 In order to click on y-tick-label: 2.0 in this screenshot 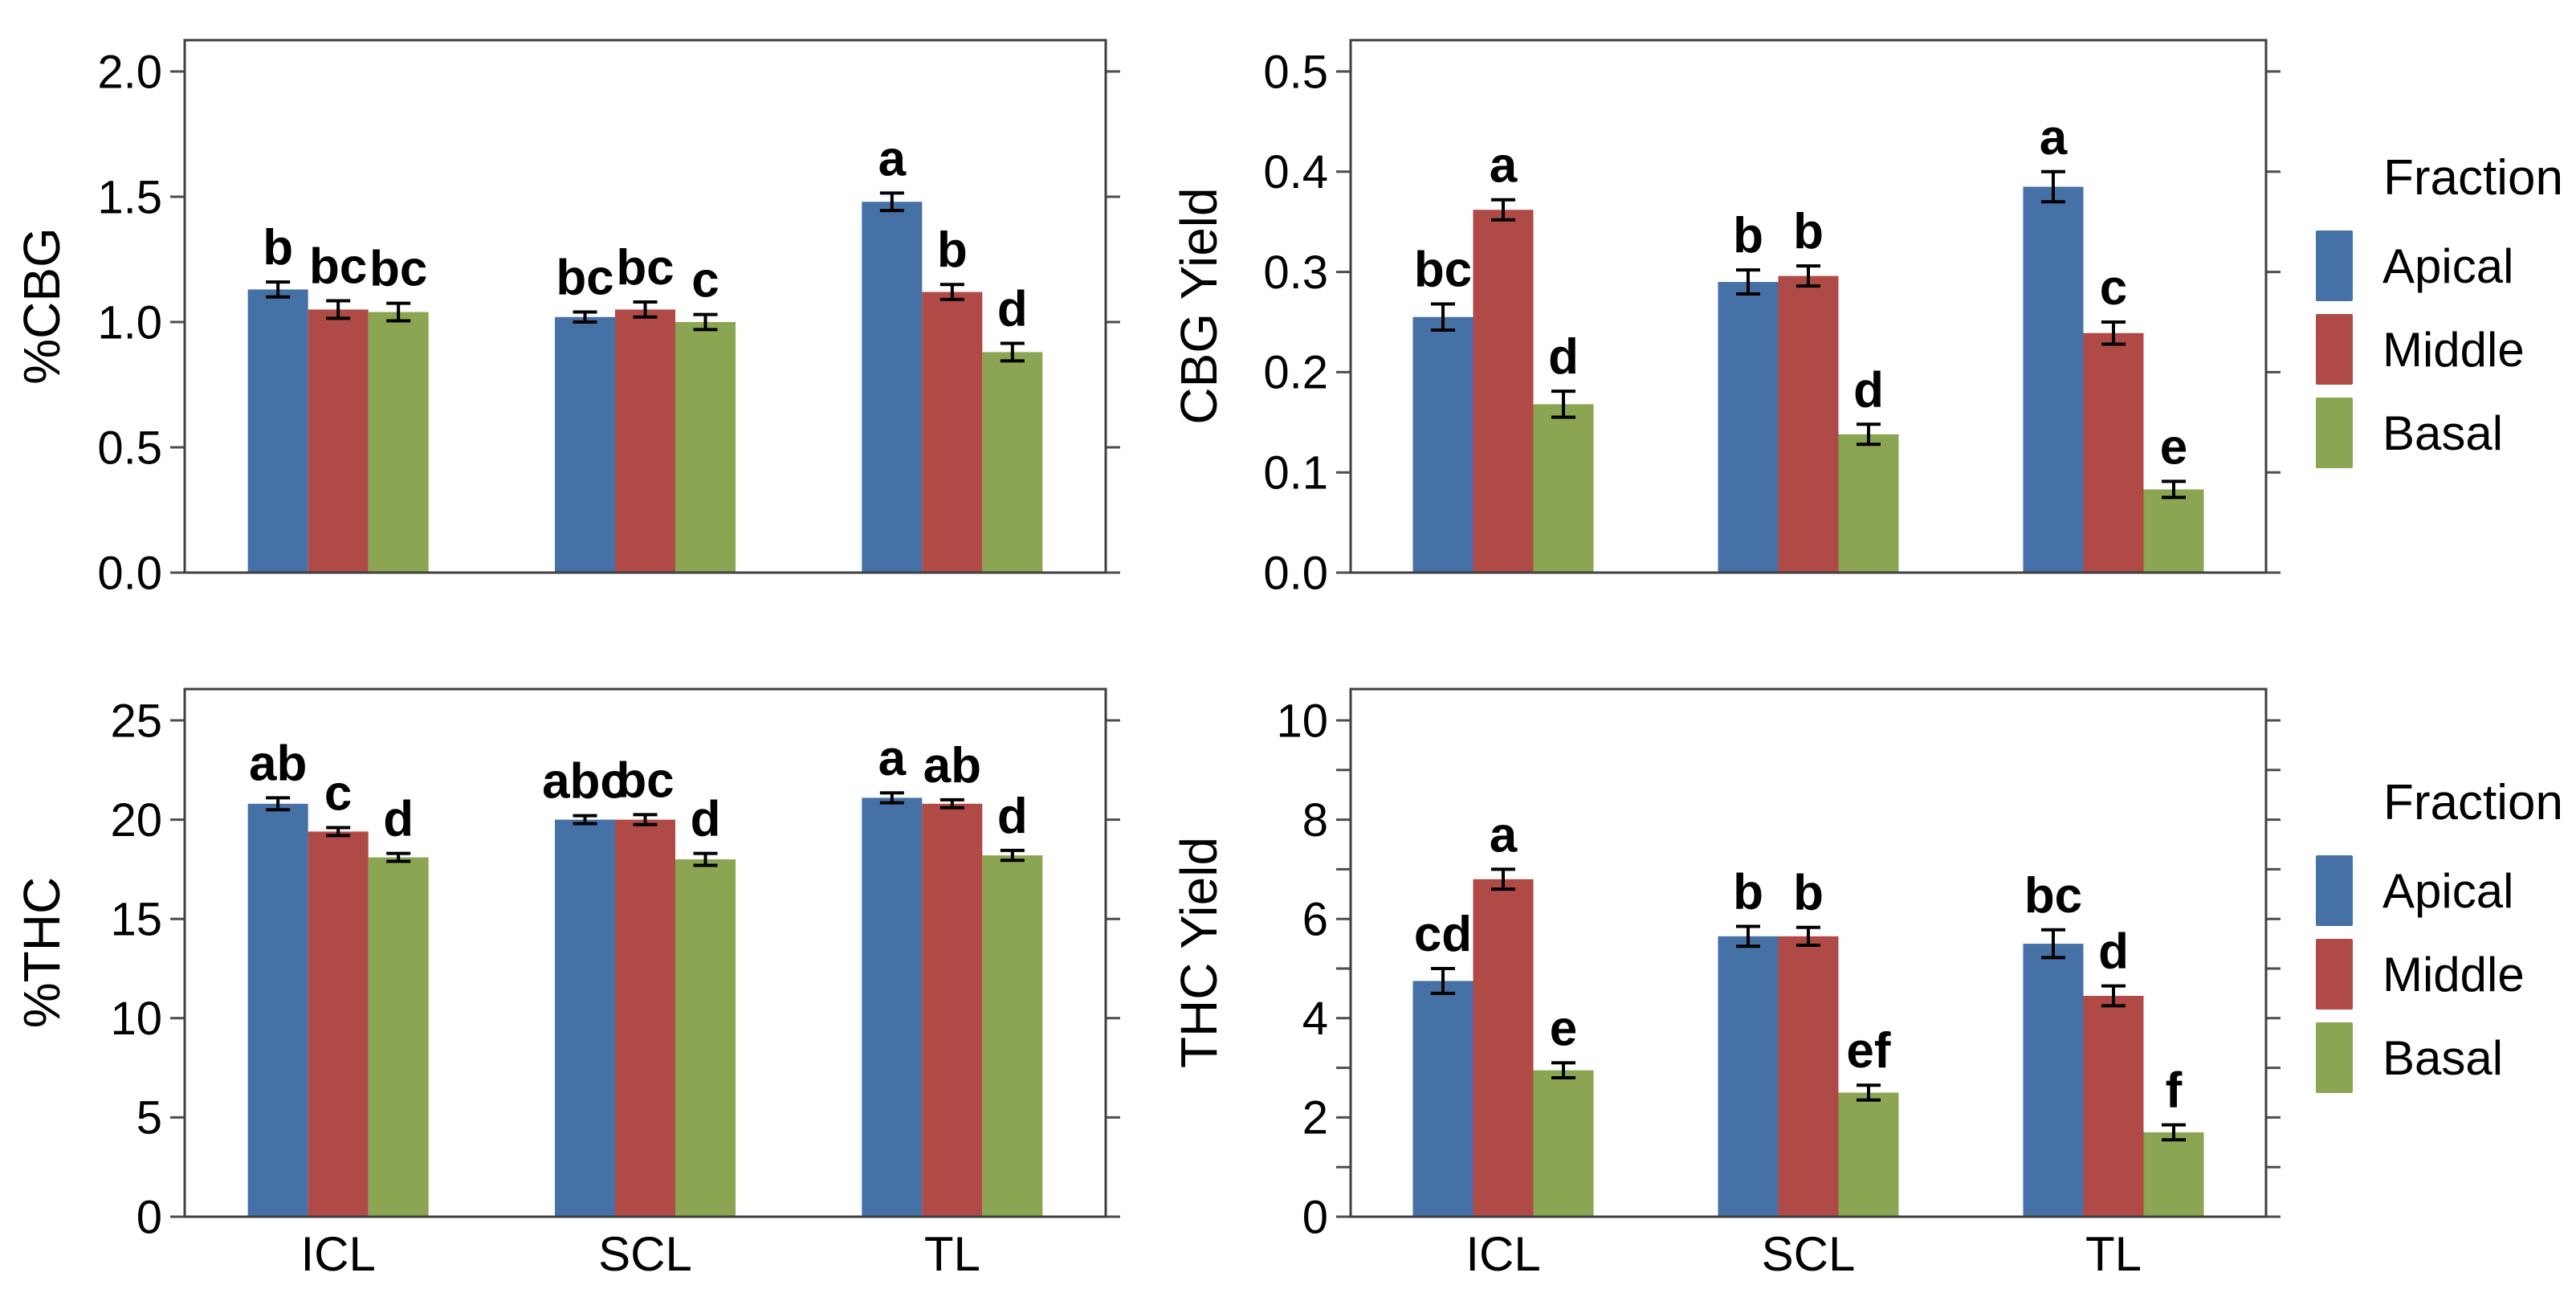, I will do `click(129, 72)`.